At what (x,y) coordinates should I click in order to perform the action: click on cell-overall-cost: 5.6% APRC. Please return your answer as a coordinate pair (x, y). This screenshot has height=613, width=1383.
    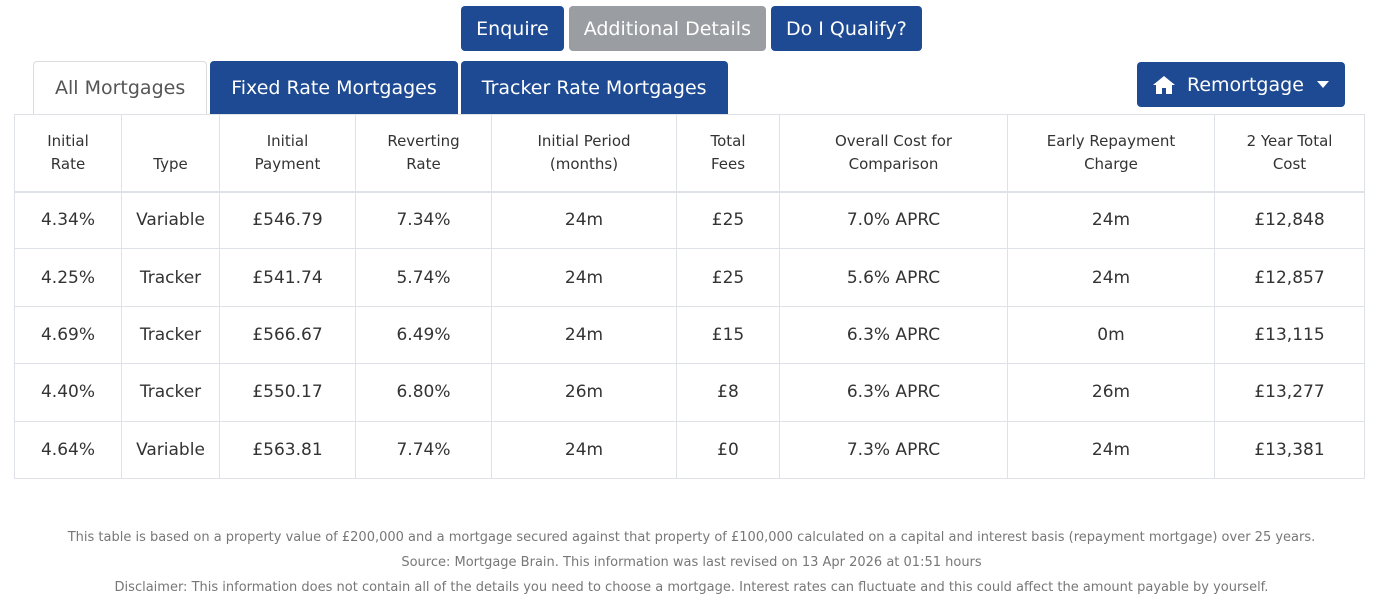
    Looking at the image, I should click on (893, 277).